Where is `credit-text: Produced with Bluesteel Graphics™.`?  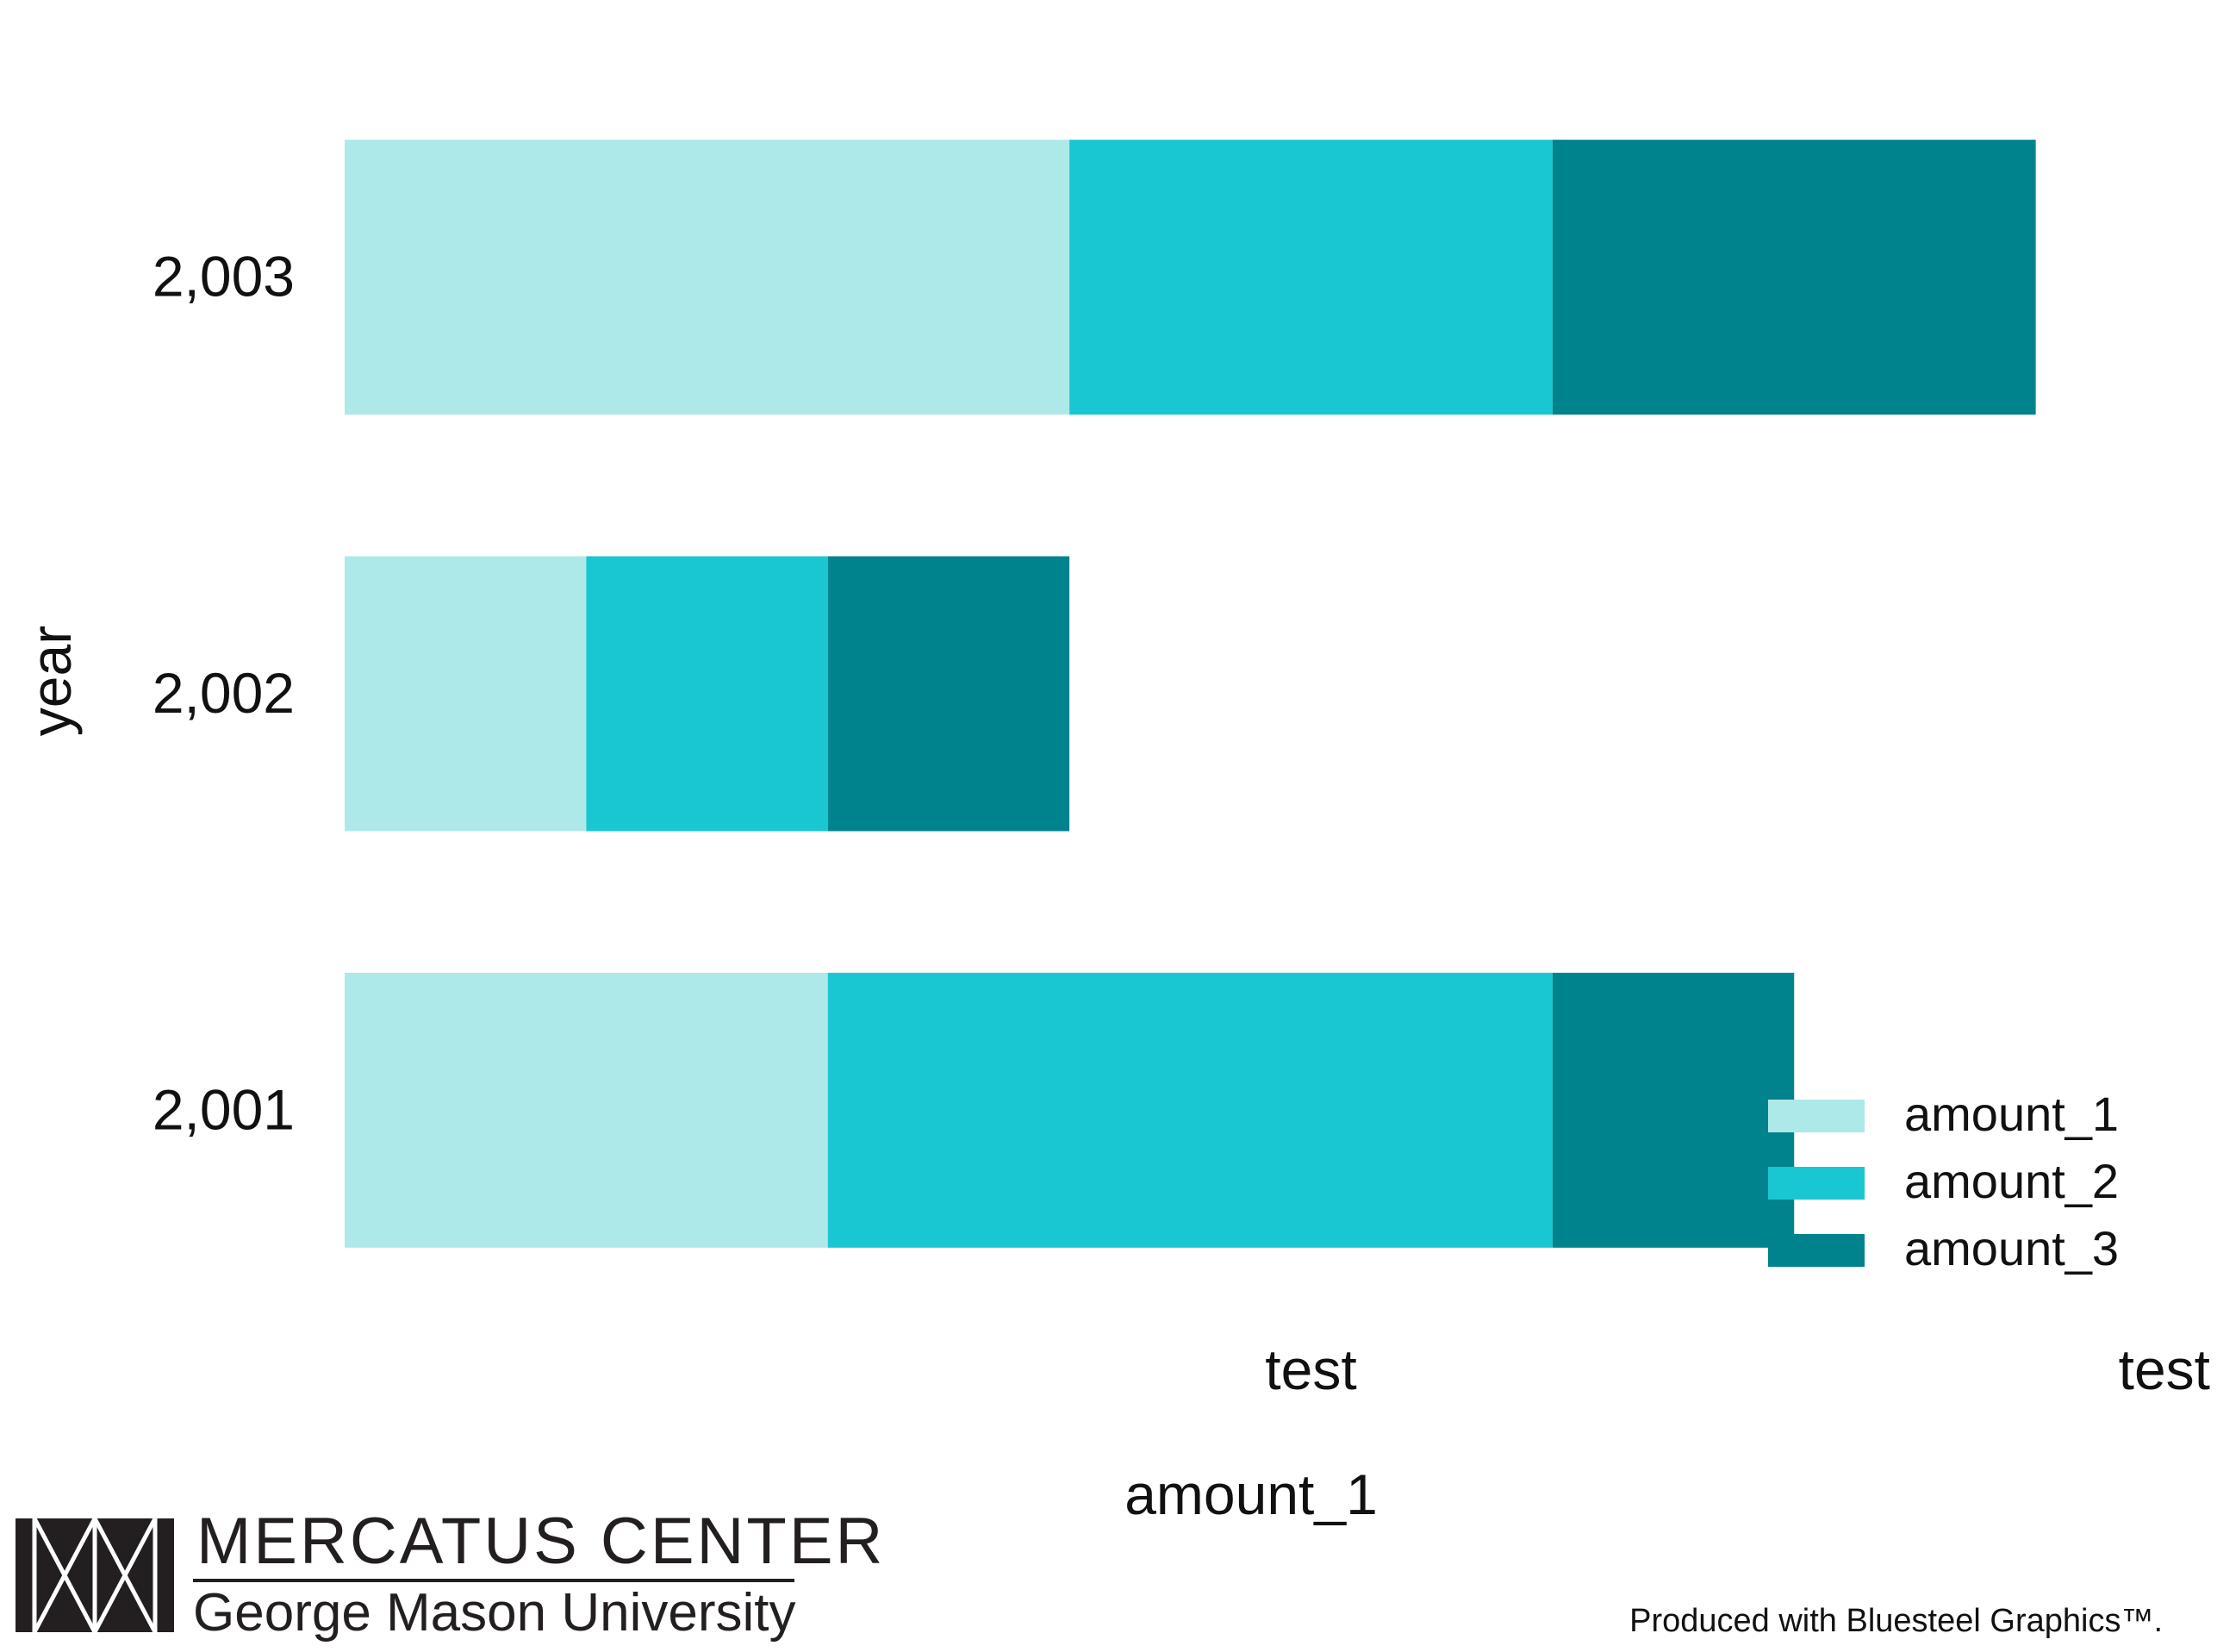 credit-text: Produced with Bluesteel Graphics™. is located at coordinates (1896, 1621).